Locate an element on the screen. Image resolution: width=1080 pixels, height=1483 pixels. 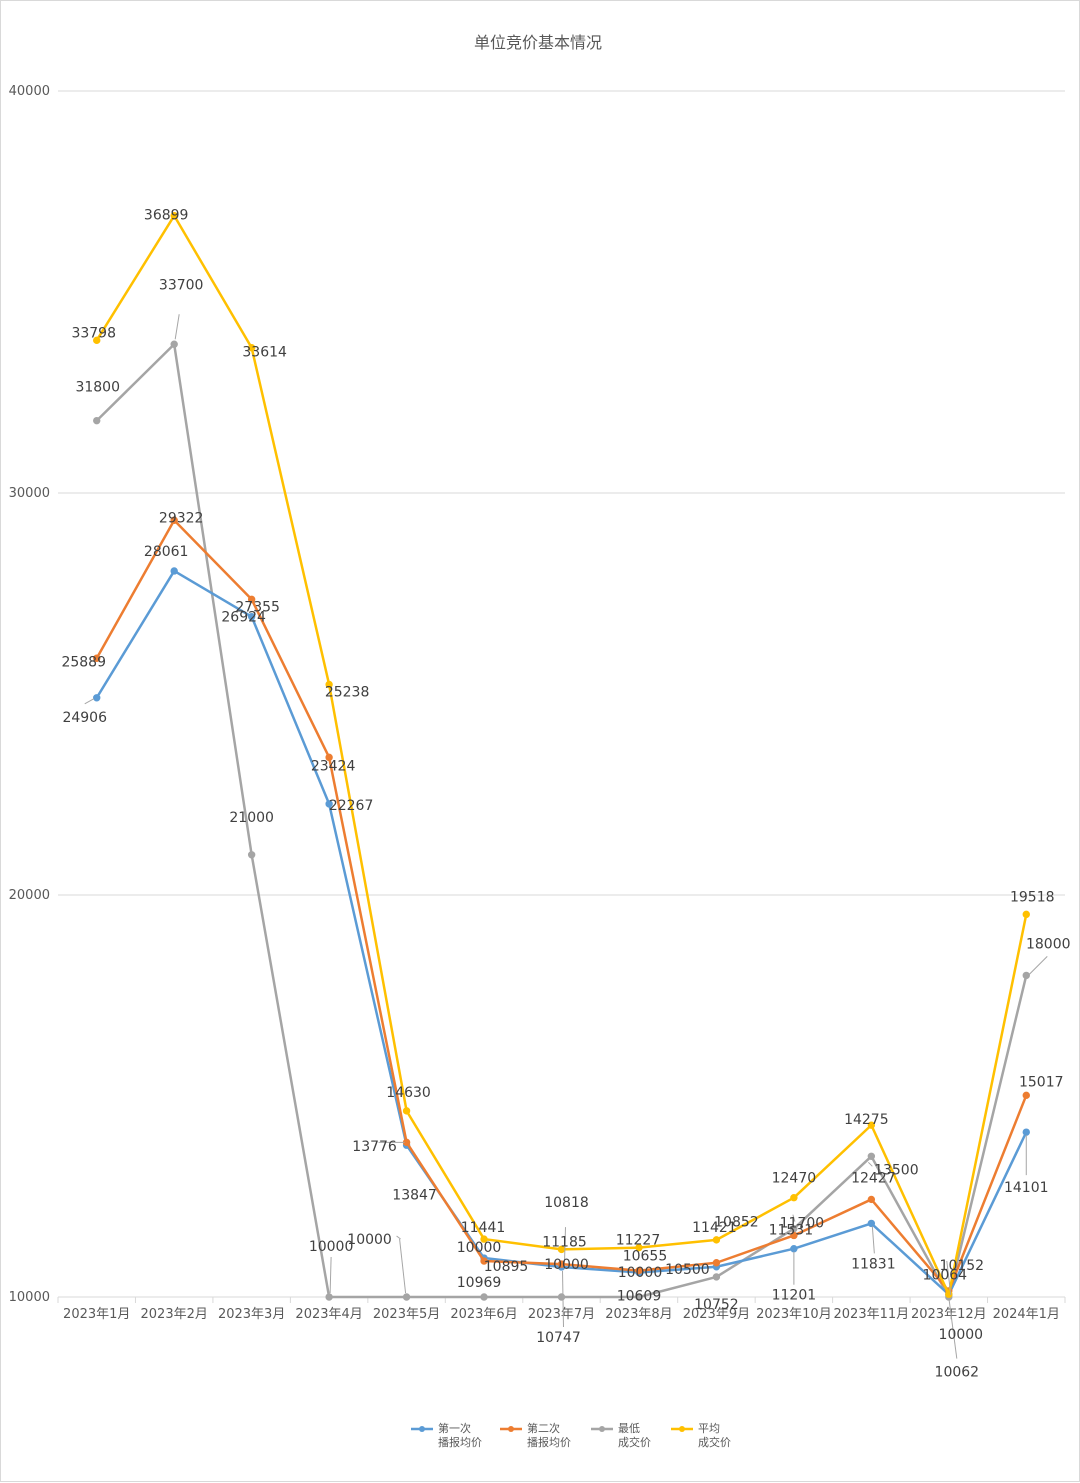
data-label-s3-6: 11185 is located at coordinates (564, 1242).